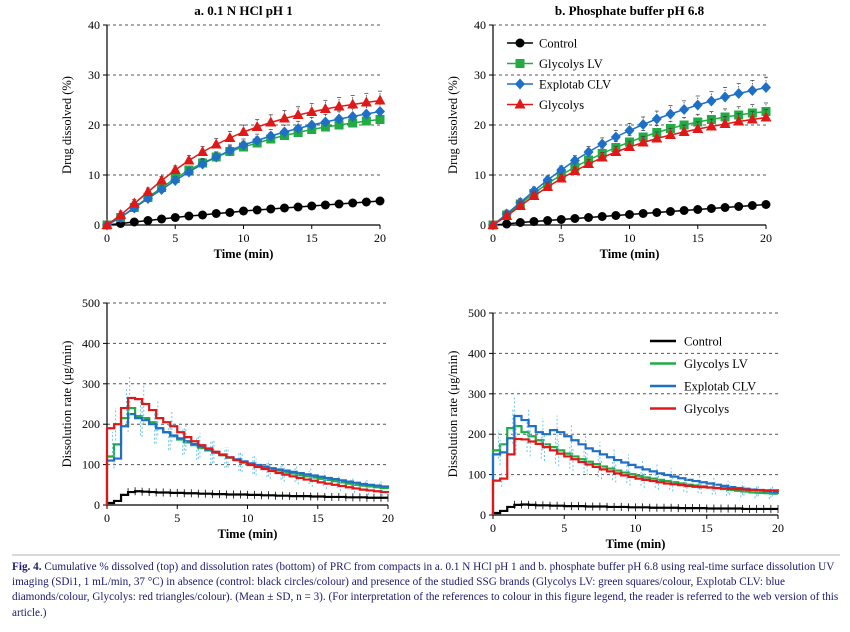 The height and width of the screenshot is (632, 850). What do you see at coordinates (27, 567) in the screenshot?
I see `caption-label: Fig. 4.` at bounding box center [27, 567].